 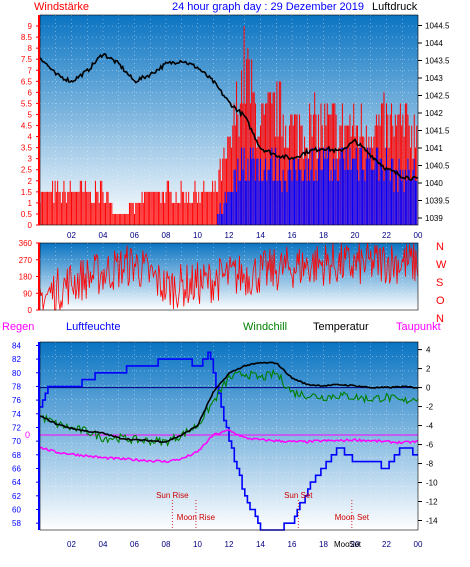 What do you see at coordinates (27, 293) in the screenshot?
I see `direction-tick-label: 90` at bounding box center [27, 293].